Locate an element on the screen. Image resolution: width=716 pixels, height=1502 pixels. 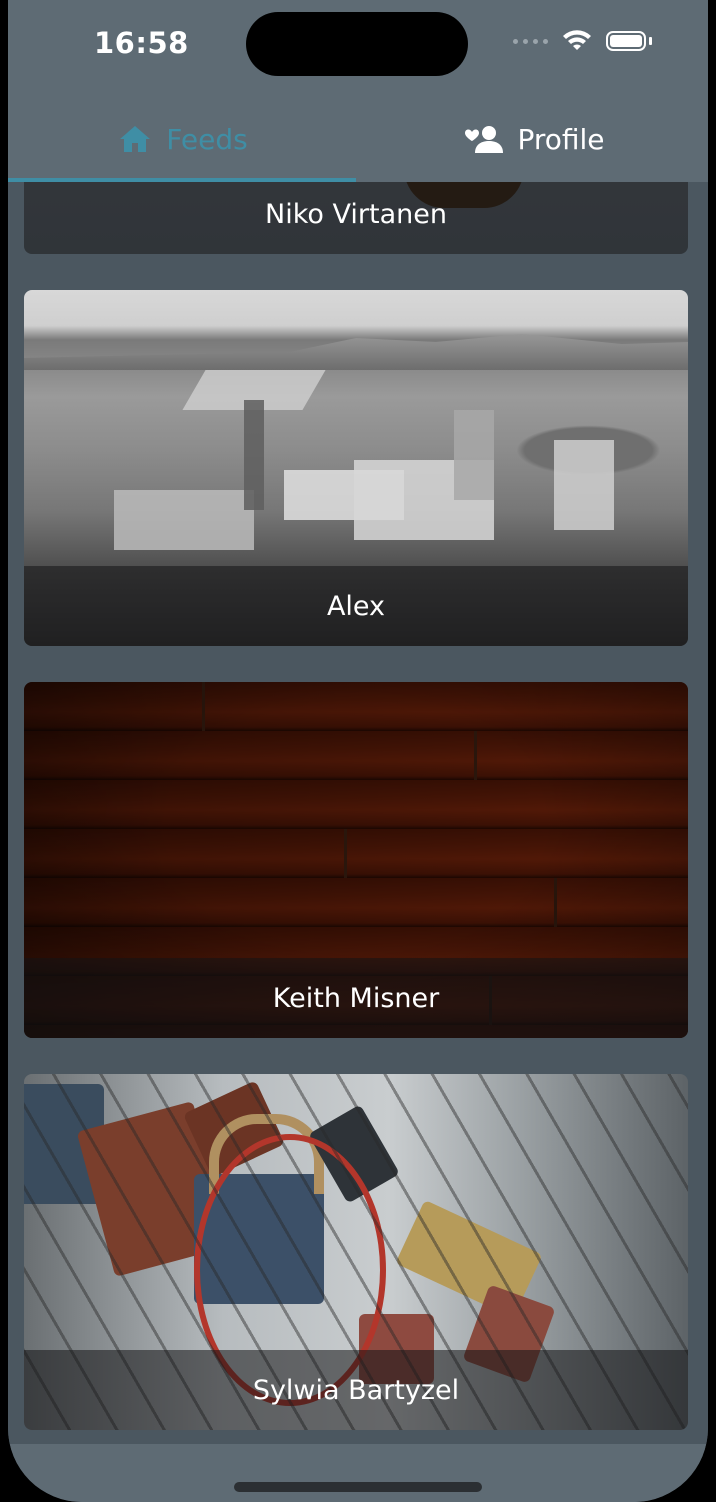
tab-feeds-label: Feeds is located at coordinates (207, 139).